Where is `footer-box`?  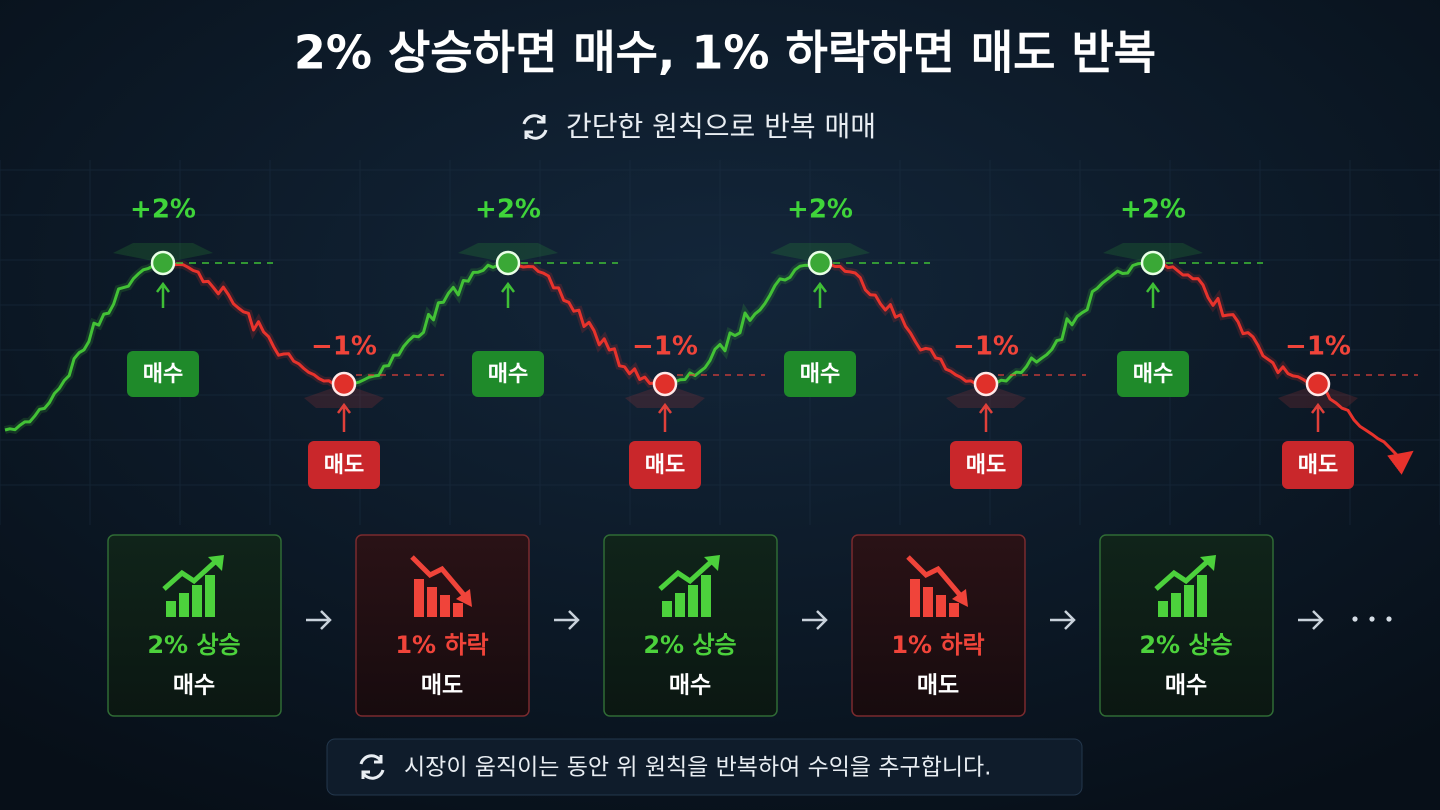
footer-box is located at coordinates (704, 767).